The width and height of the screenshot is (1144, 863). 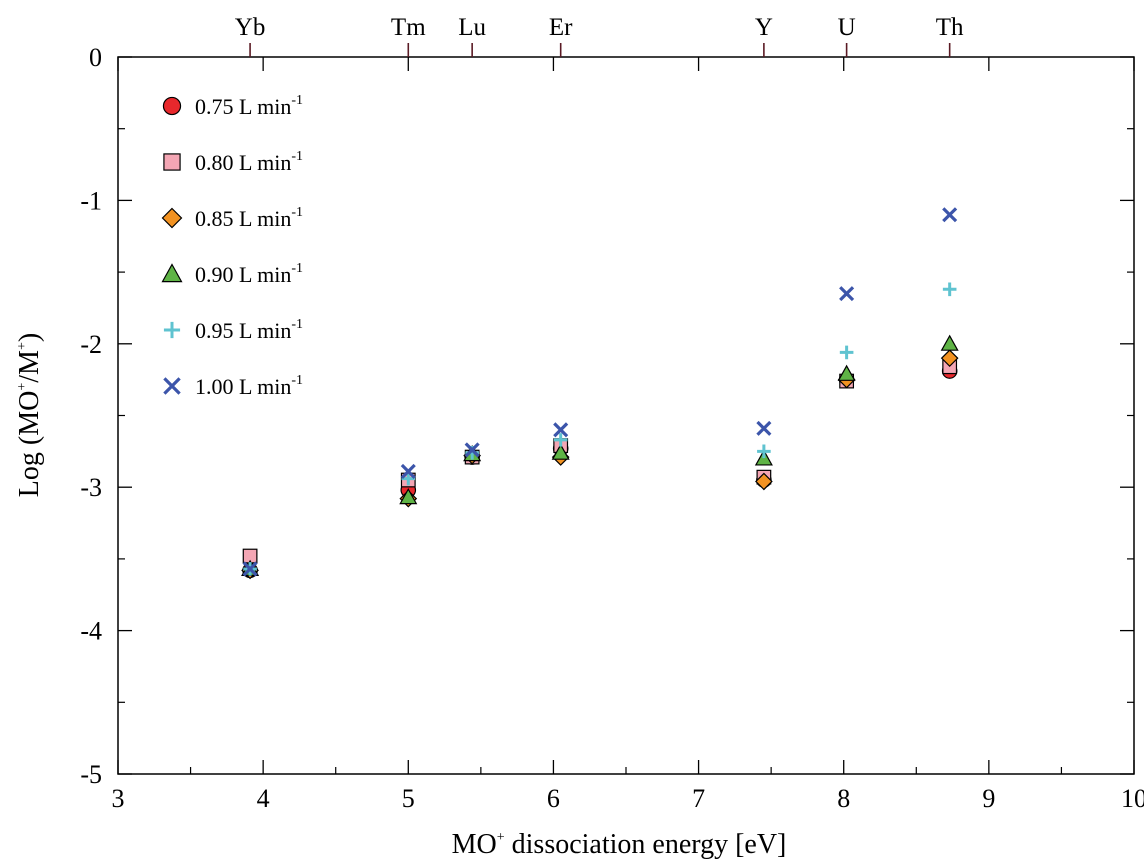 What do you see at coordinates (249, 106) in the screenshot?
I see `legend-label: 0.75 L min-1` at bounding box center [249, 106].